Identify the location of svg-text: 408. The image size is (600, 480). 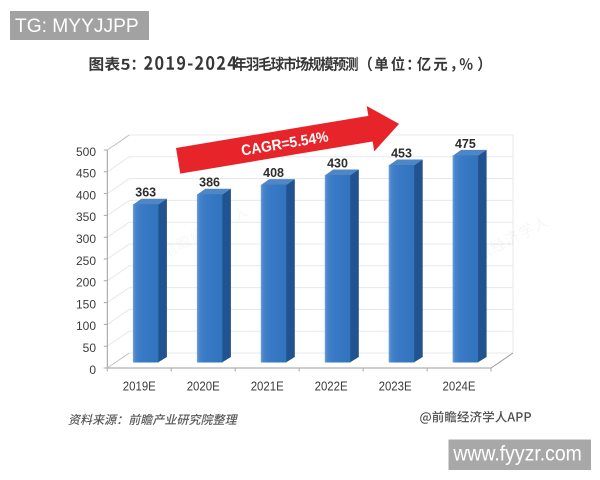
(273, 173).